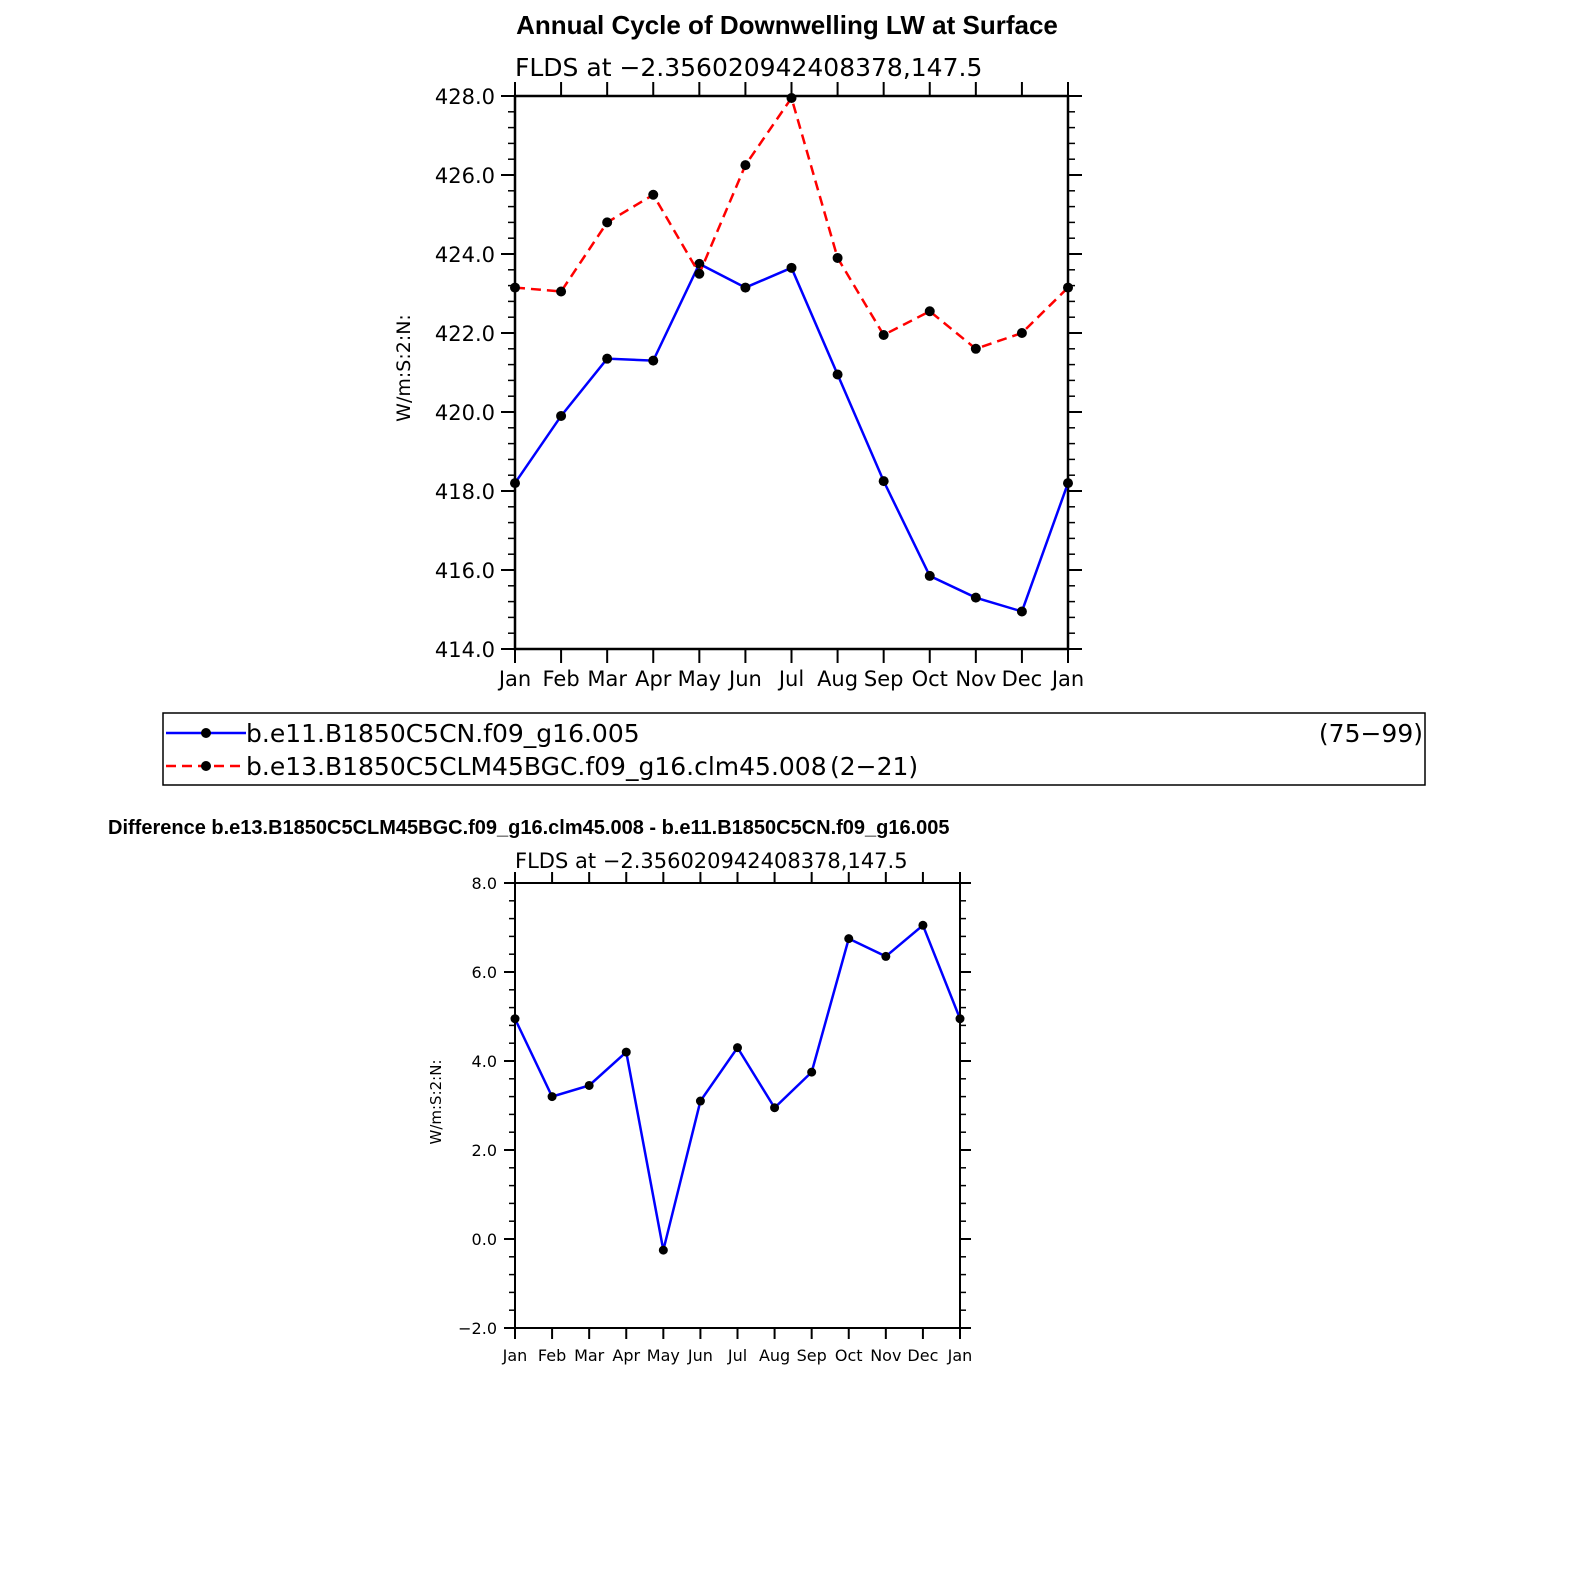 This screenshot has width=1574, height=1574. Describe the element at coordinates (477, 1328) in the screenshot. I see `y-tick-label: −2.0` at that location.